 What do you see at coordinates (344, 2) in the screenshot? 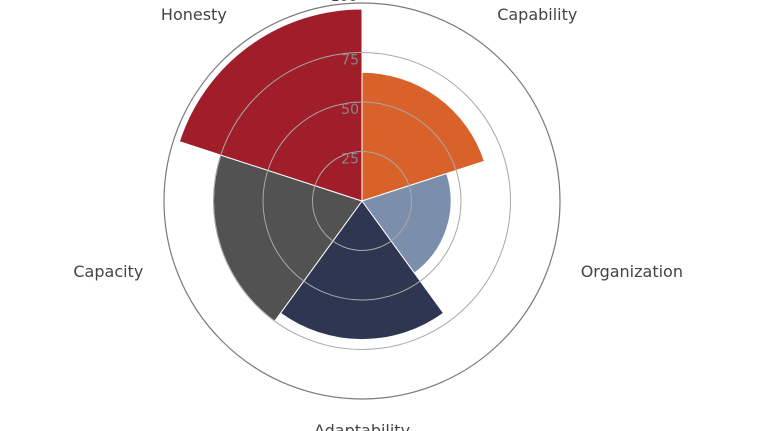
I see `radial-tick-label-100: 100` at bounding box center [344, 2].